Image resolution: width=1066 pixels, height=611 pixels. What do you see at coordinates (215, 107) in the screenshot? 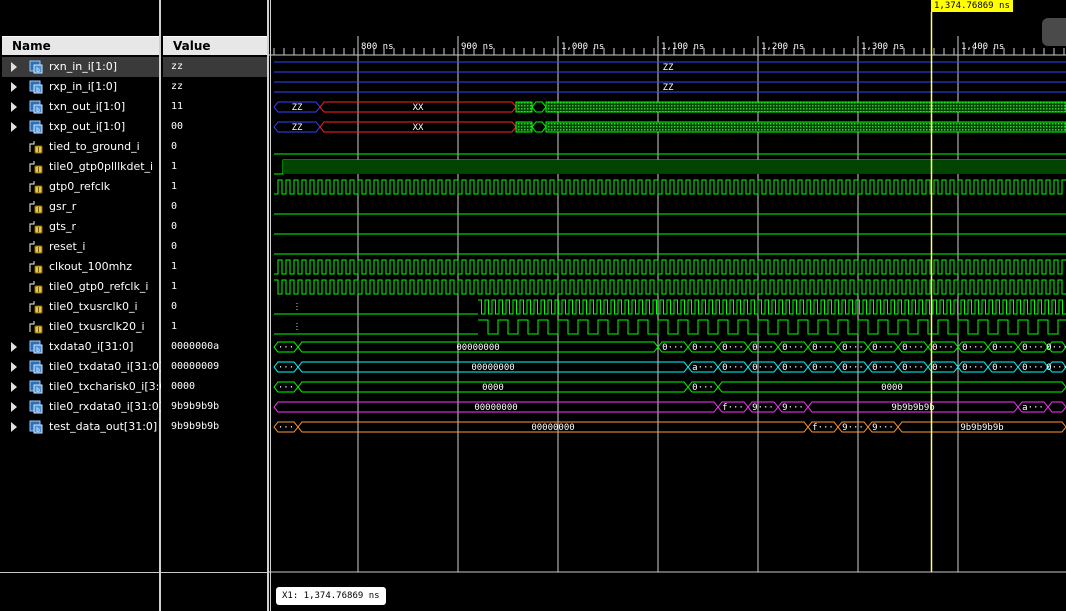
I see `value-cell: 11` at bounding box center [215, 107].